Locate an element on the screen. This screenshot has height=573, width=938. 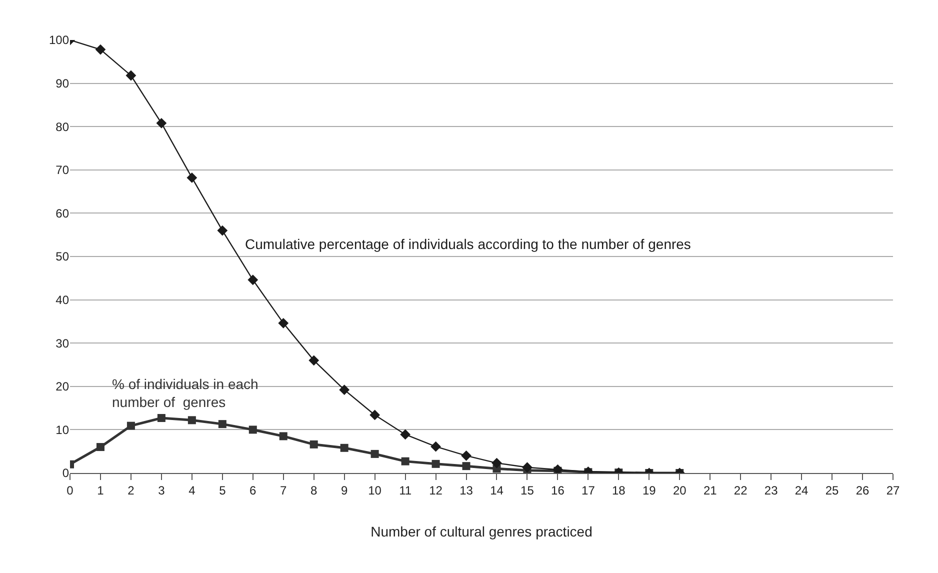
x-tick-label: 21 is located at coordinates (710, 490).